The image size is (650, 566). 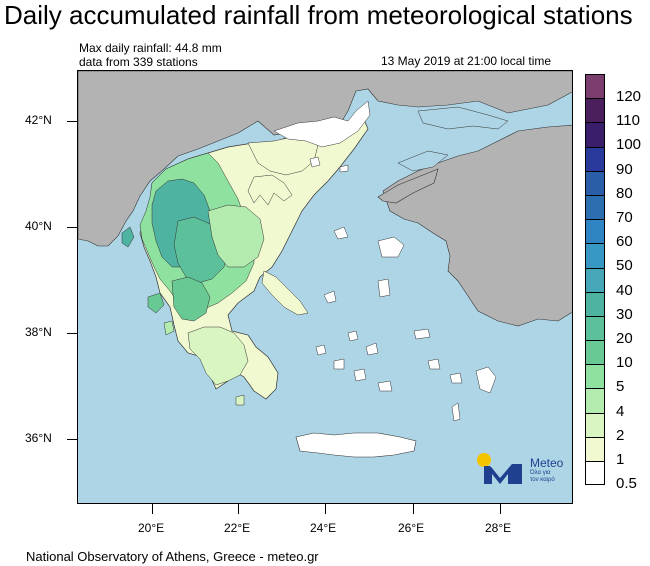 I want to click on rain-region-thrace, so click(x=322, y=124).